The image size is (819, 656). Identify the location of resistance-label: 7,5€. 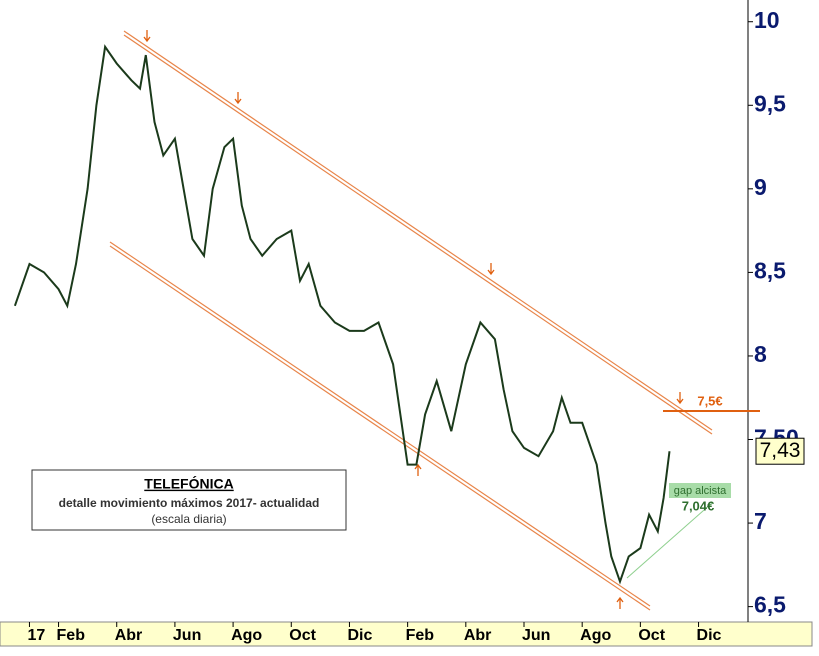
(709, 400).